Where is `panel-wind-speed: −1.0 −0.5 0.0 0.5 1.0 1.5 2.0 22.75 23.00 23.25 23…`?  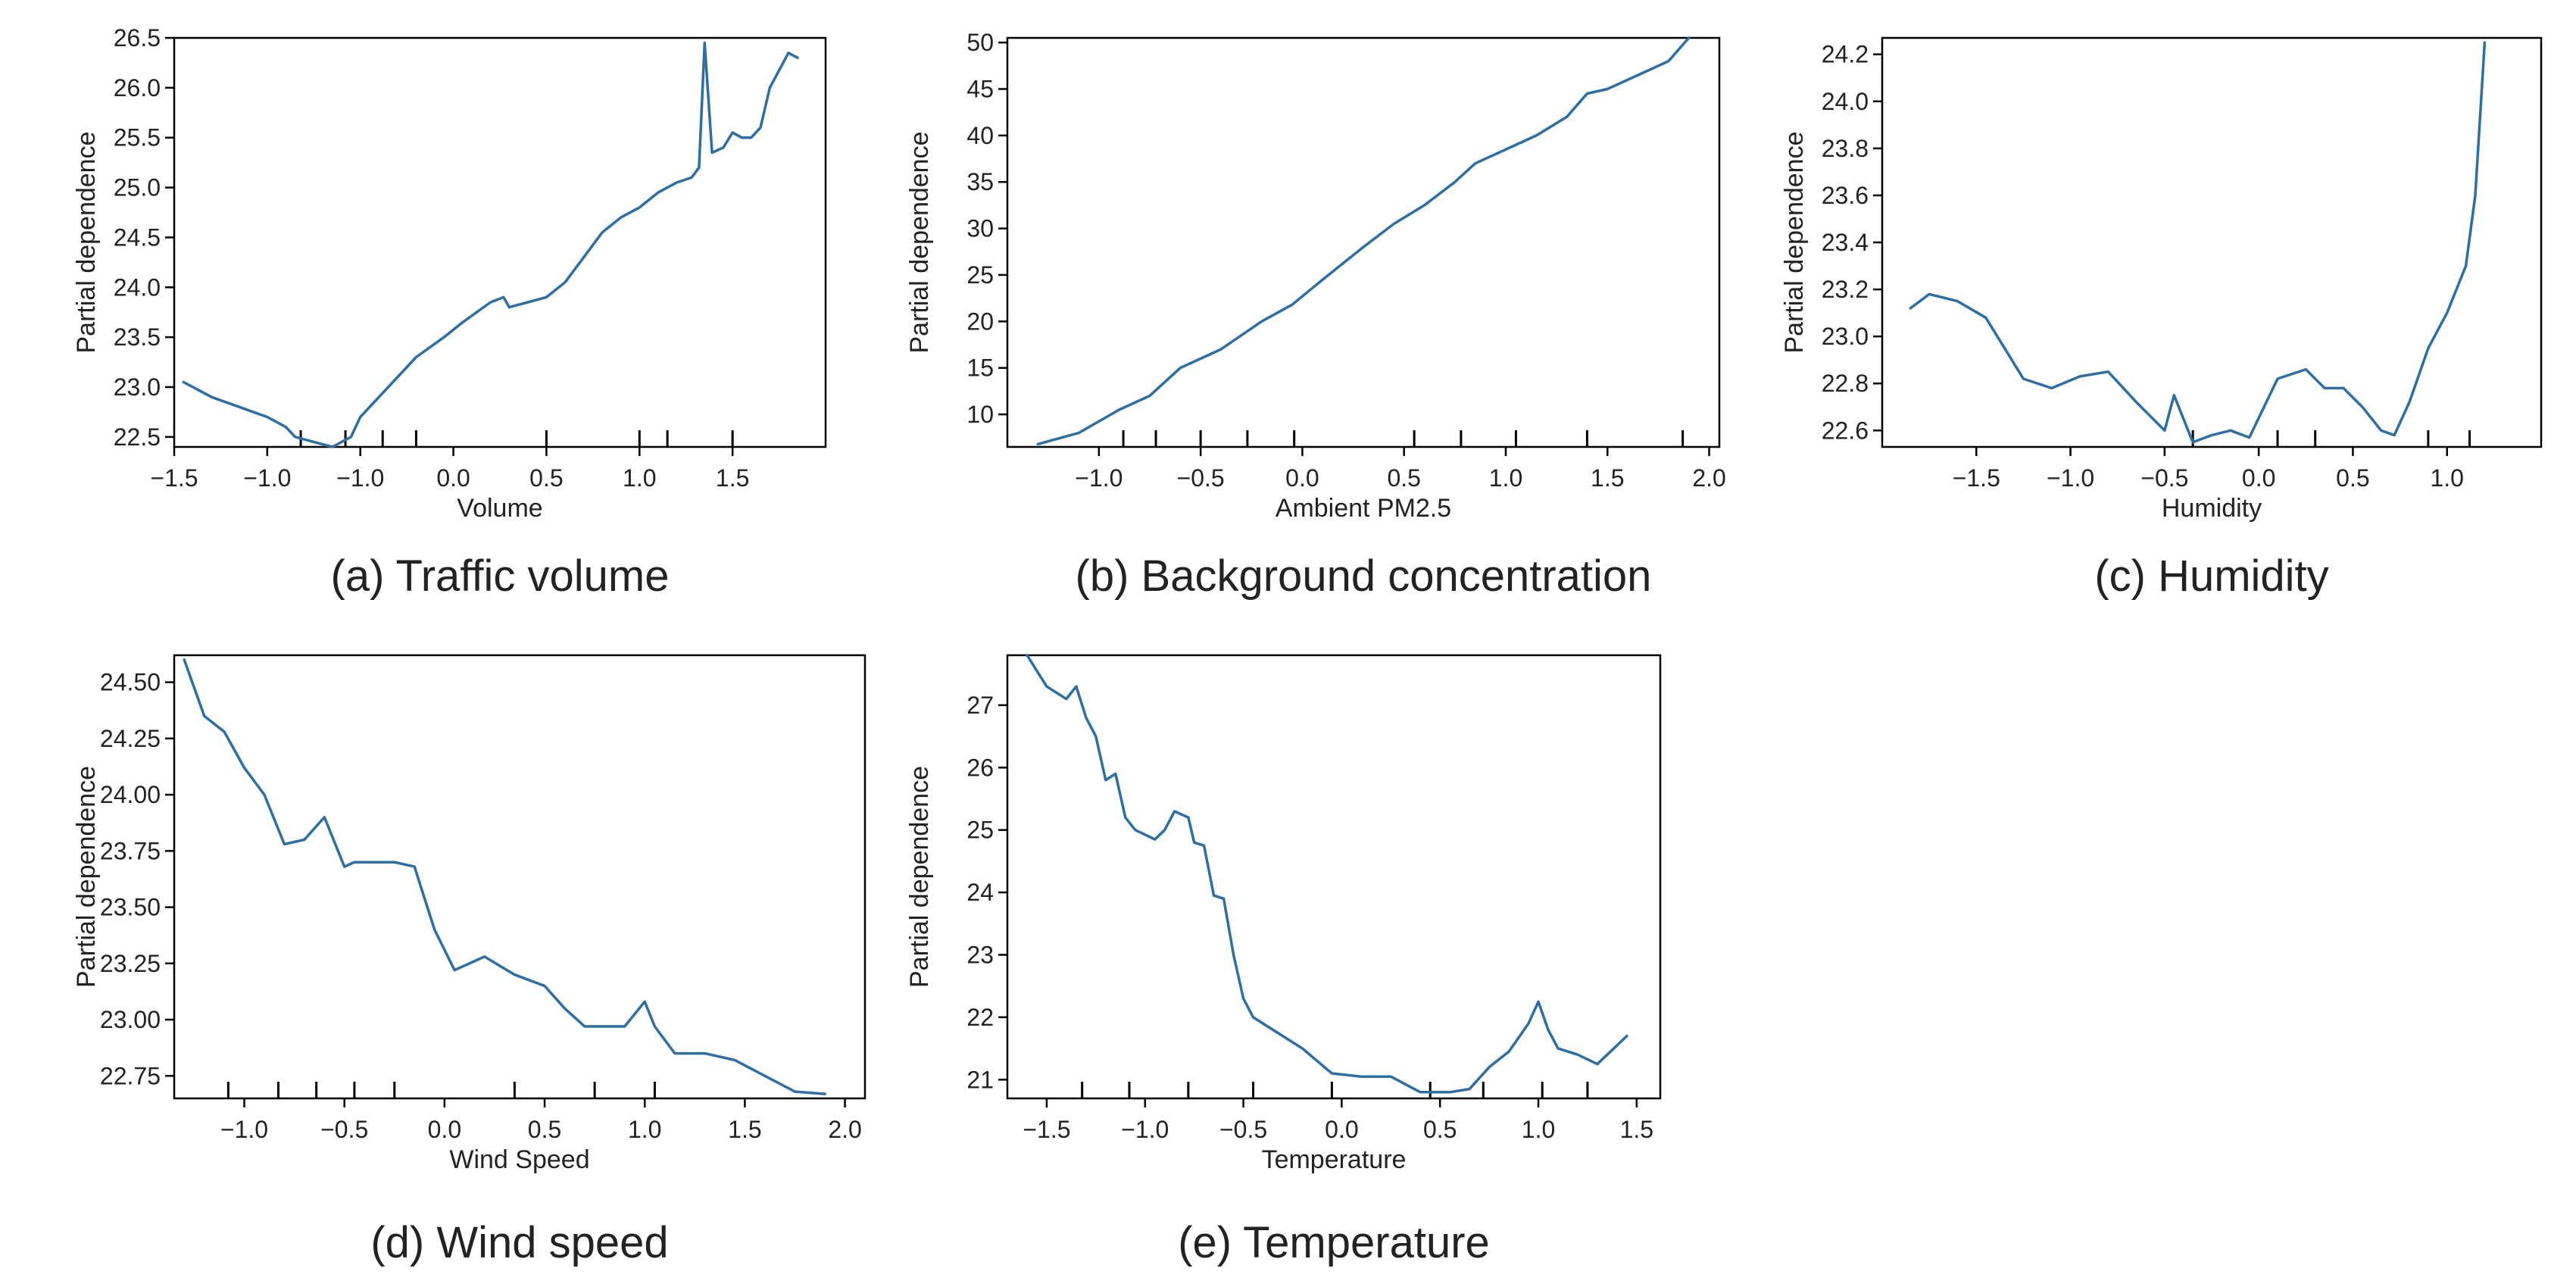
panel-wind-speed: −1.0 −0.5 0.0 0.5 1.0 1.5 2.0 22.75 23.00 23.25 23… is located at coordinates (469, 960).